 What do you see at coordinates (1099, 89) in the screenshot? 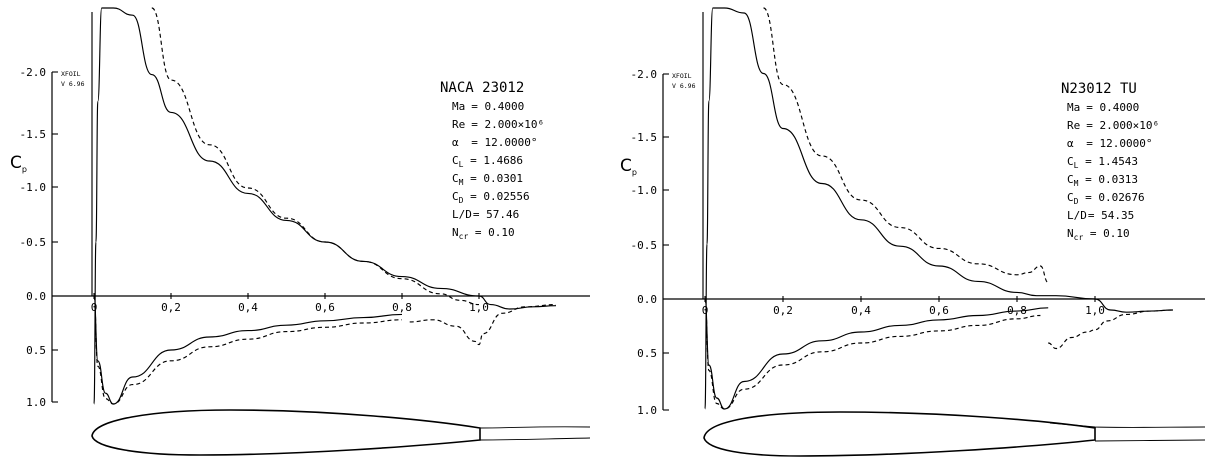
I see `chart-title: N23012 TU` at bounding box center [1099, 89].